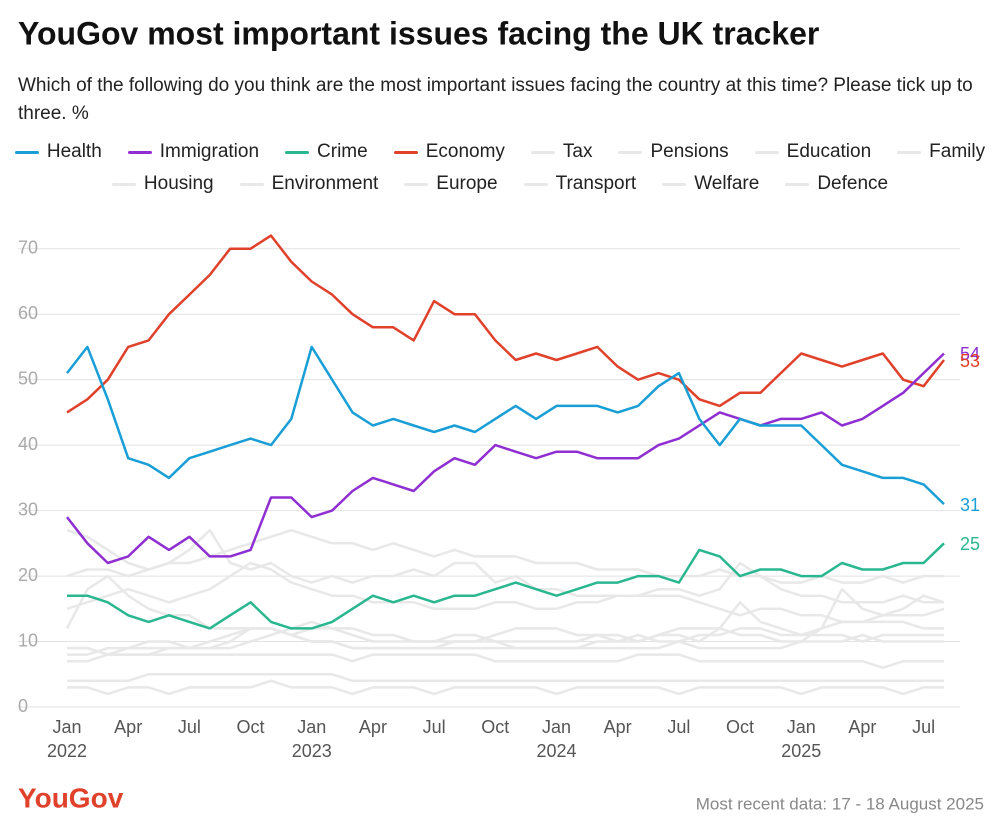 This screenshot has width=1000, height=838. What do you see at coordinates (28, 509) in the screenshot?
I see `y-tick-label: 30` at bounding box center [28, 509].